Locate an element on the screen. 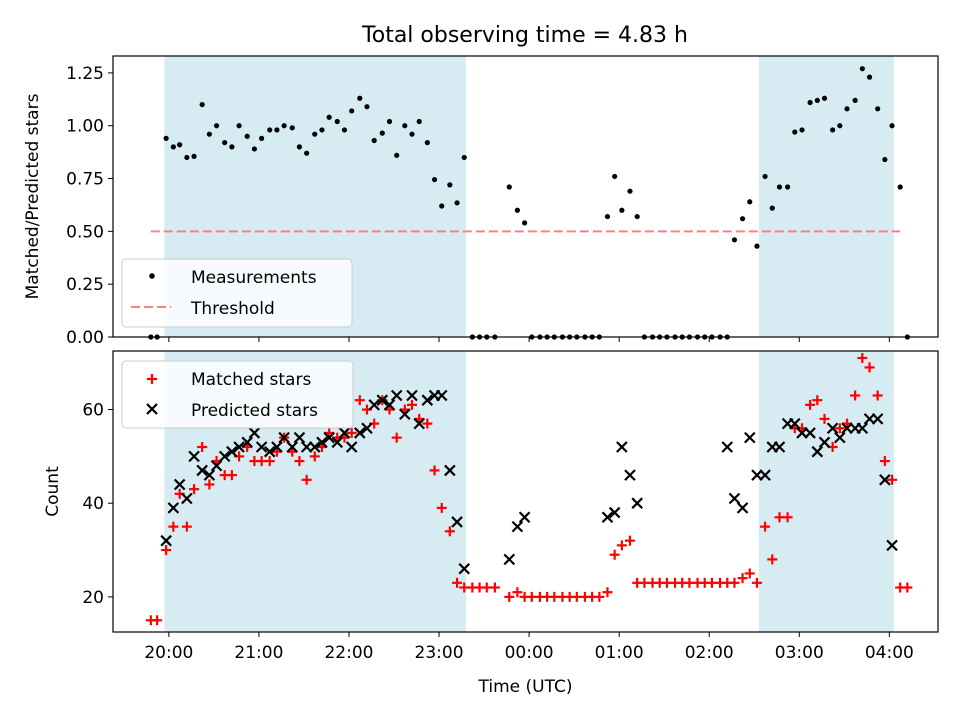 The height and width of the screenshot is (720, 960). xtick-label: 20:00 is located at coordinates (168, 653).